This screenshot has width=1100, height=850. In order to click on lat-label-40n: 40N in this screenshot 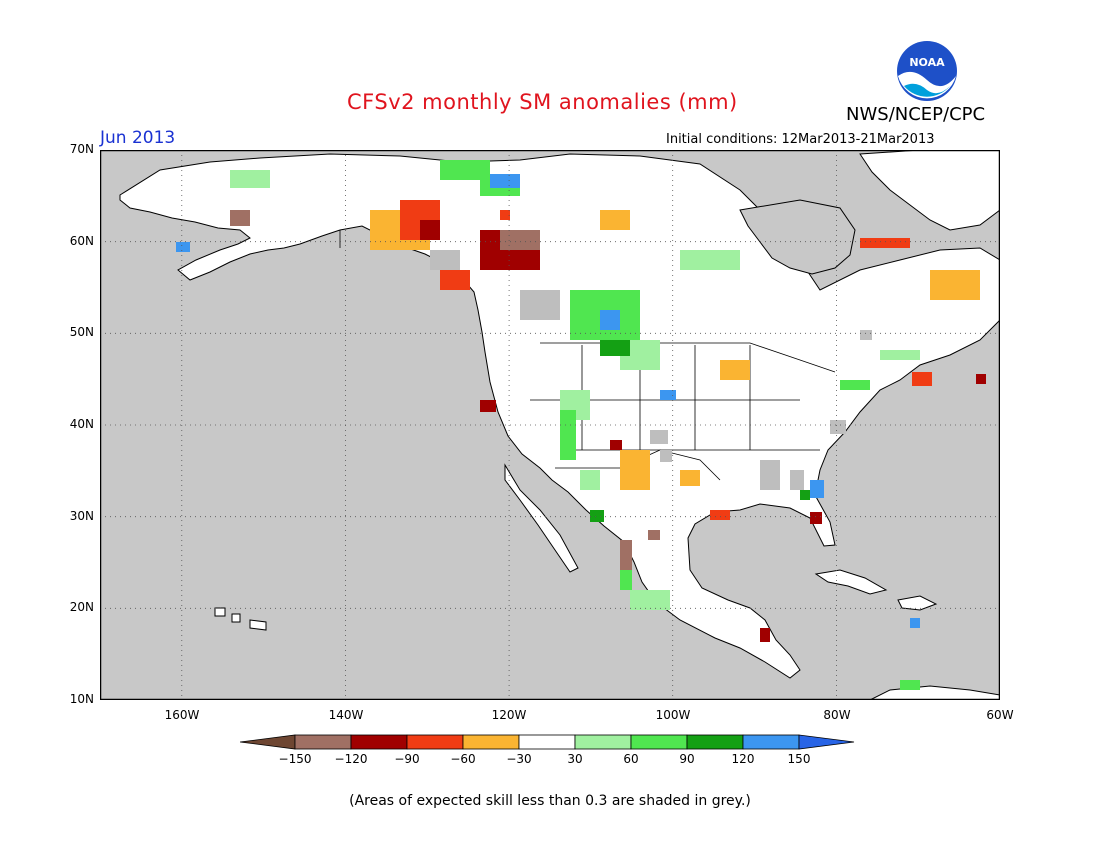, I will do `click(81, 424)`.